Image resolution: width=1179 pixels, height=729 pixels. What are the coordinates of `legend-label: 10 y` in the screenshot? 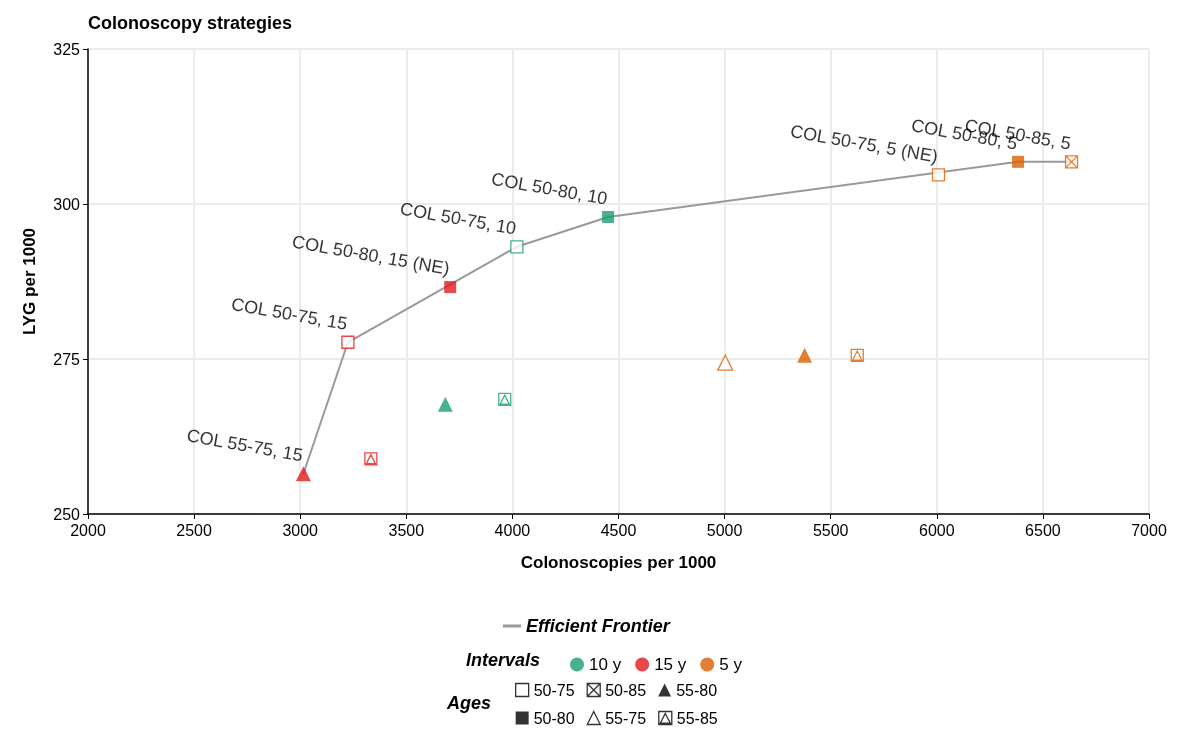 It's located at (605, 664).